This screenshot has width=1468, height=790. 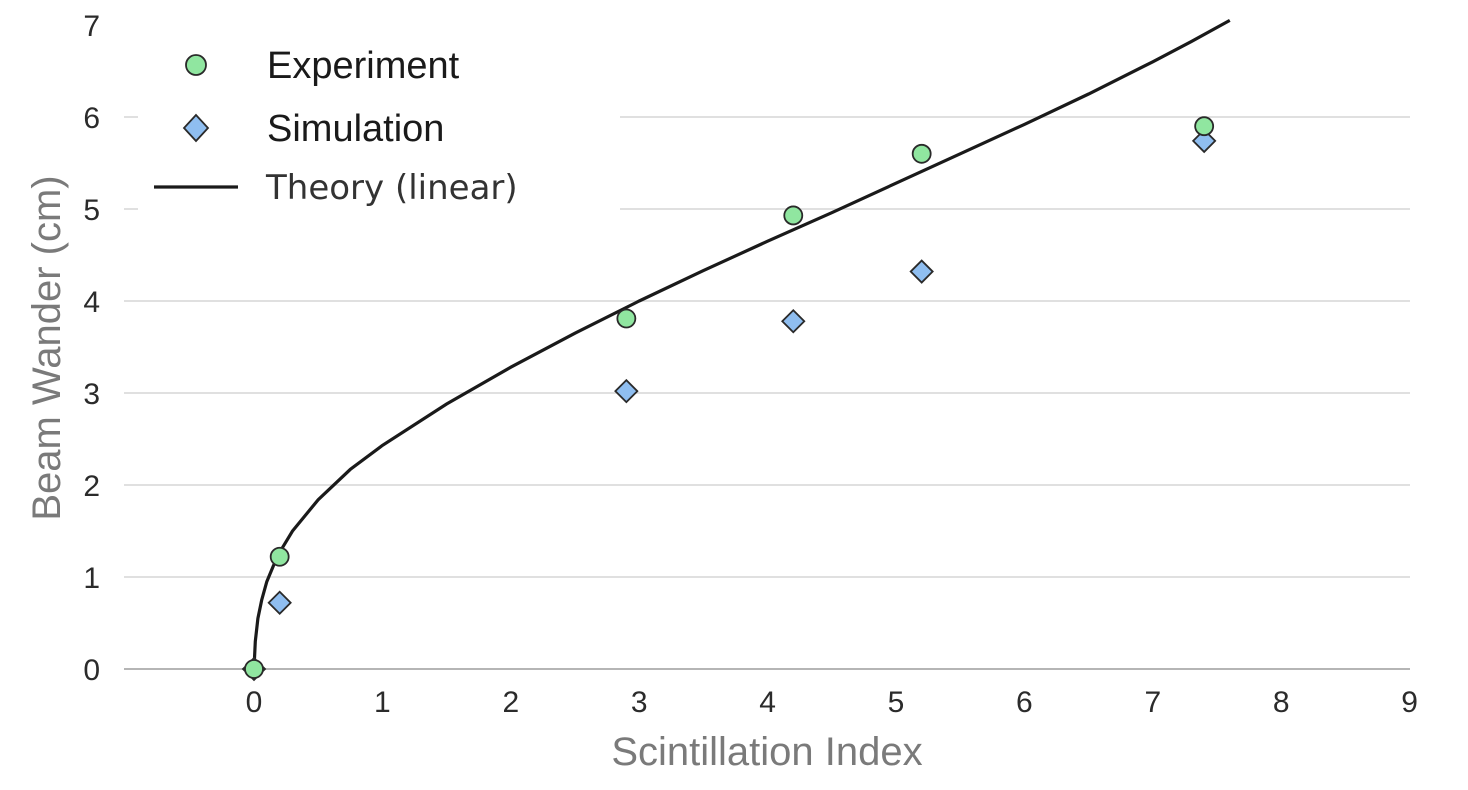 What do you see at coordinates (391, 188) in the screenshot?
I see `legend-theory-label: Theory (linear)` at bounding box center [391, 188].